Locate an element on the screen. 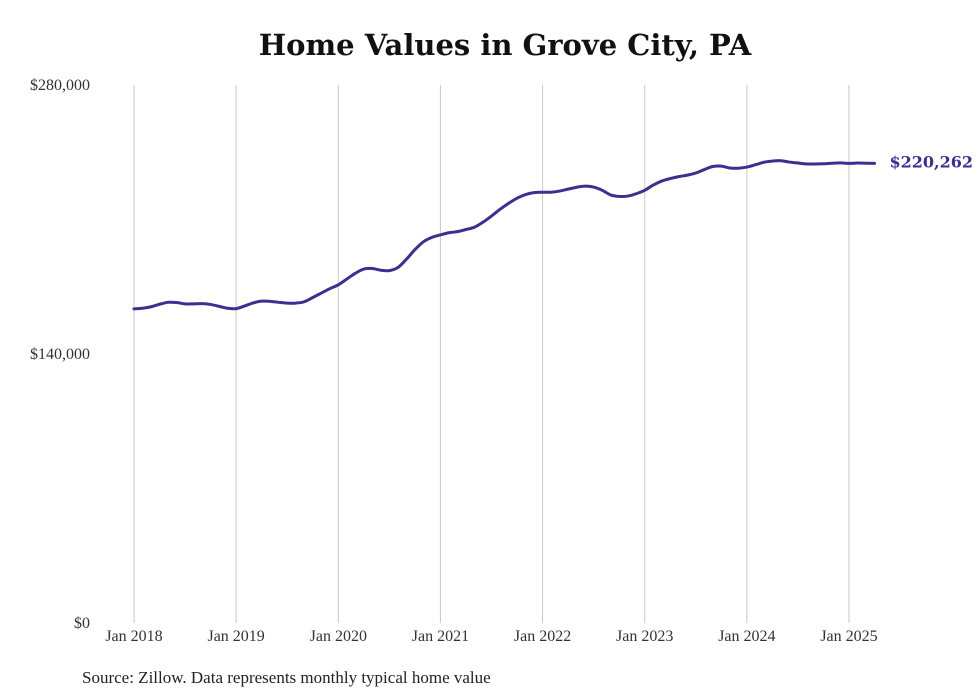 Image resolution: width=980 pixels, height=699 pixels. x-tick-label: Jan 2023 is located at coordinates (644, 636).